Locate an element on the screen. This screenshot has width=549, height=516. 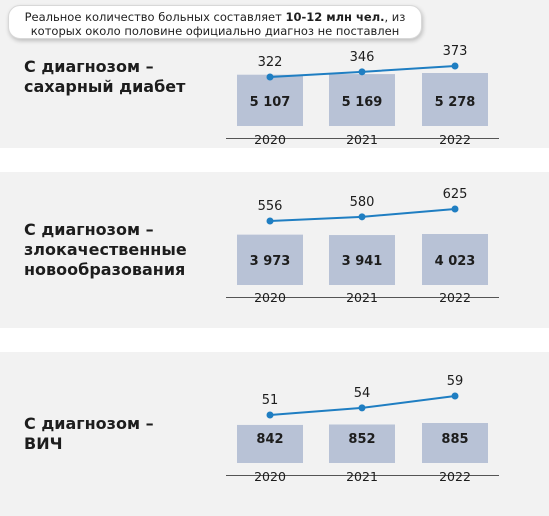
oncology-title-line-1: С диагнозом – is located at coordinates (89, 229).